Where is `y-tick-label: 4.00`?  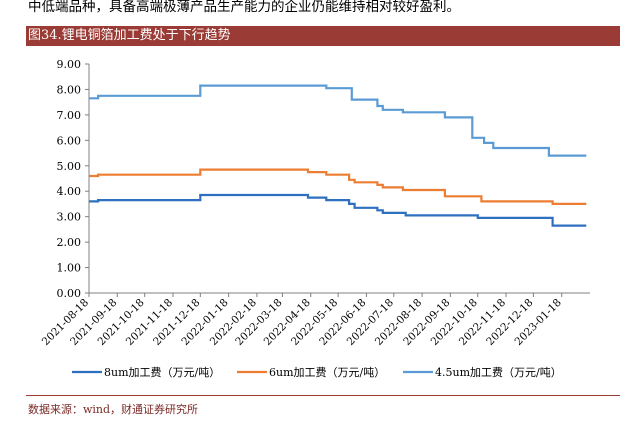 y-tick-label: 4.00 is located at coordinates (69, 191).